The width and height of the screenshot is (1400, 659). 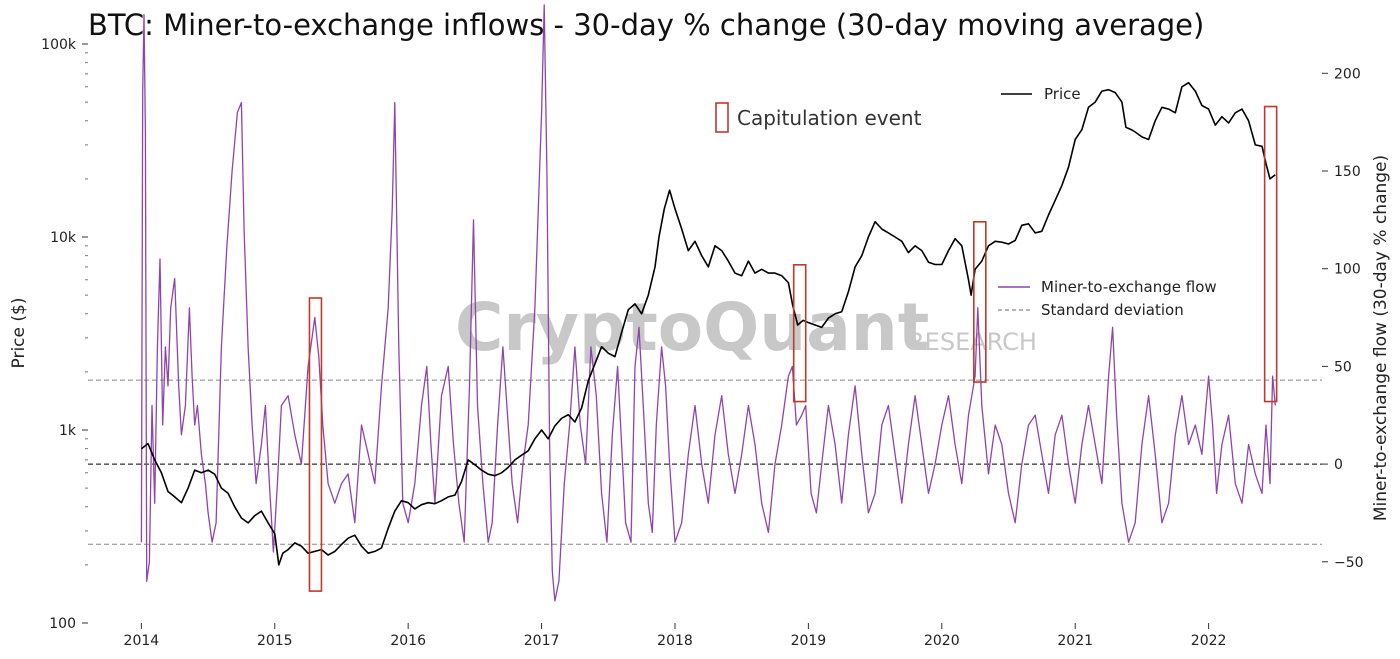 What do you see at coordinates (1041, 94) in the screenshot?
I see `legend-price: Price` at bounding box center [1041, 94].